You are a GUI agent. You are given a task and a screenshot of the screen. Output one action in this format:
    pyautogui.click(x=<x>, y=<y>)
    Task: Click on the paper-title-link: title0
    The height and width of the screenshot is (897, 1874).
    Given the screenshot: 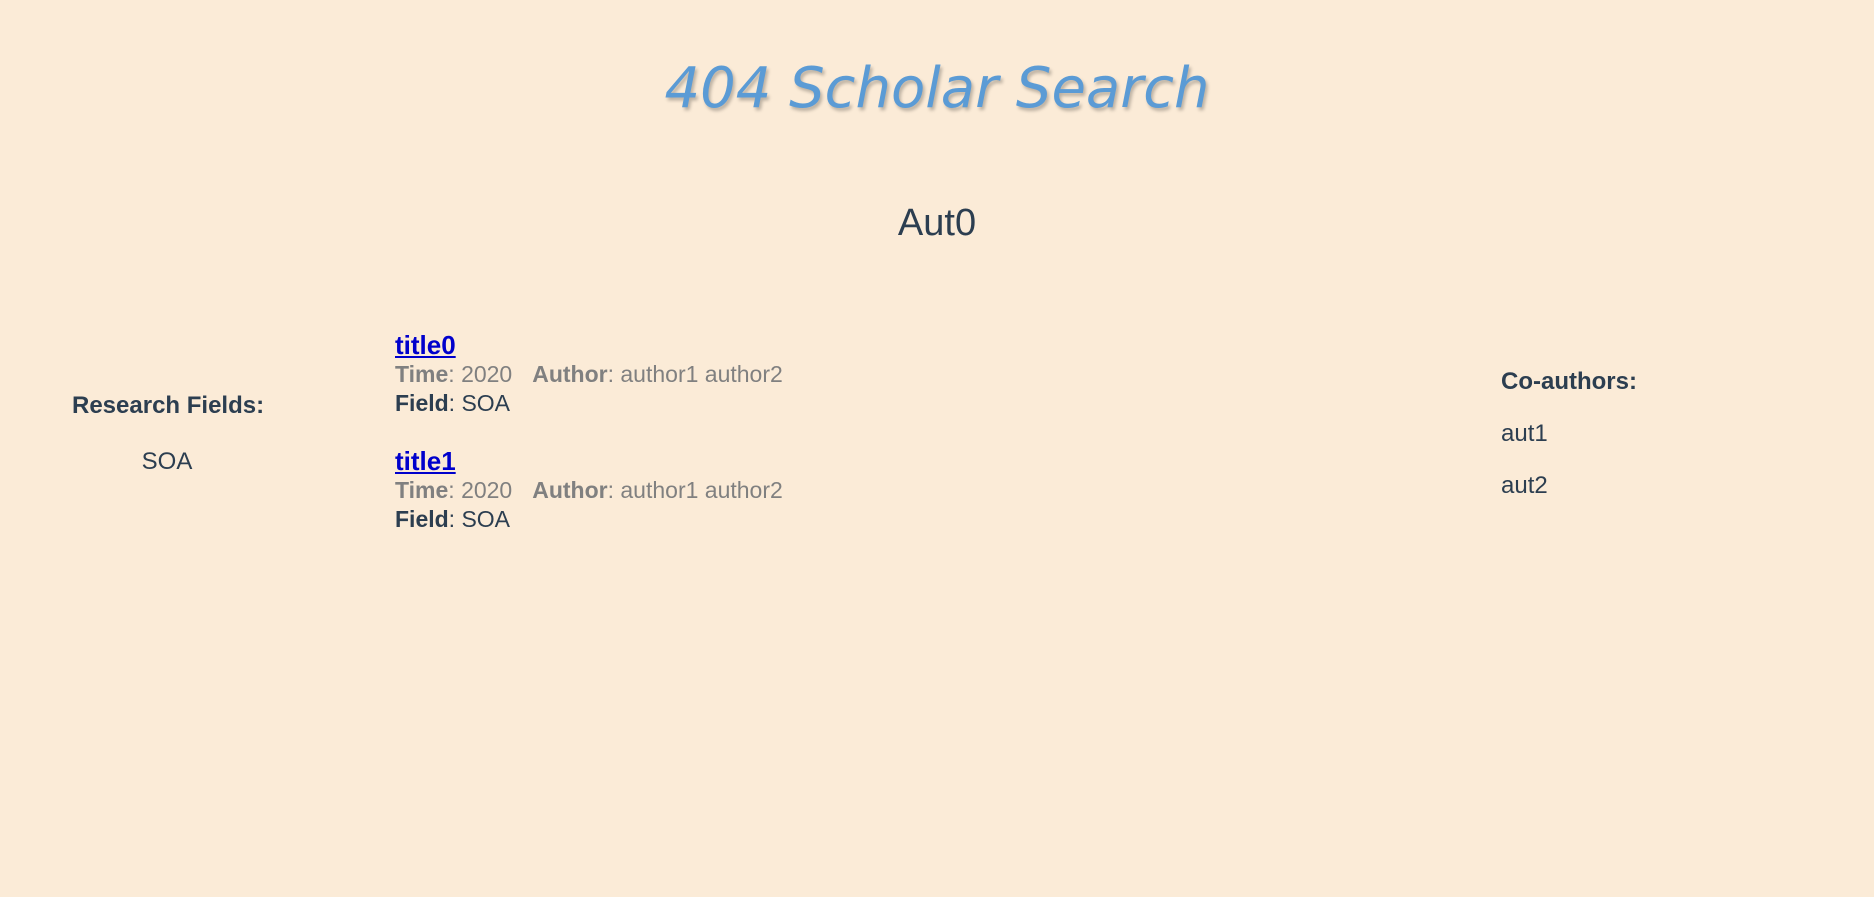 What is the action you would take?
    pyautogui.click(x=425, y=345)
    